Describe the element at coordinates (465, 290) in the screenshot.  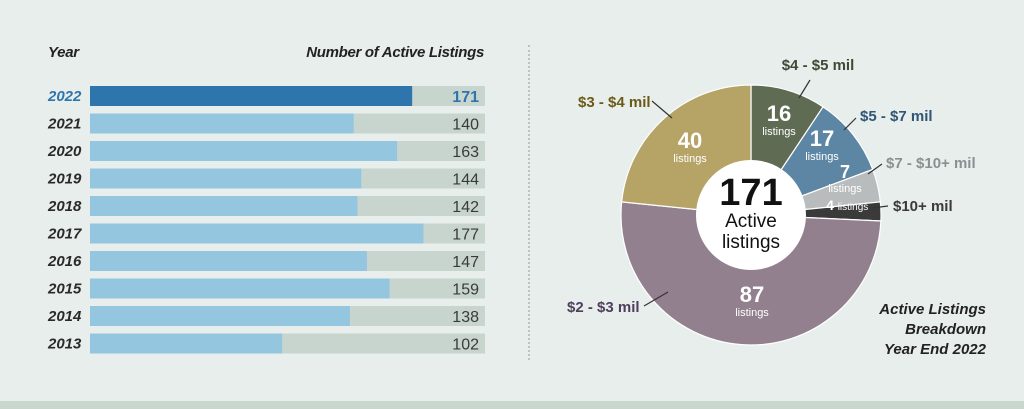
I see `value-label-2015: 159` at that location.